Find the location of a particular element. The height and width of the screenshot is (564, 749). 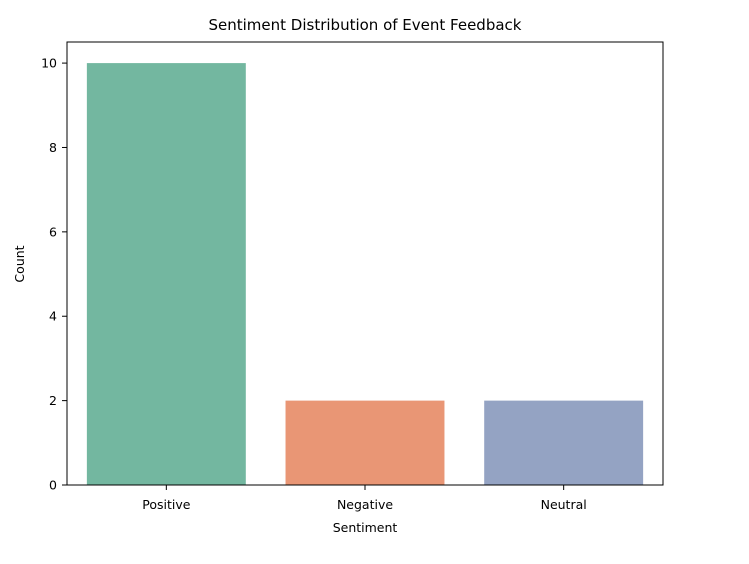

y-axis-ticks: 0 2 4 6 8 10 is located at coordinates (54, 274).